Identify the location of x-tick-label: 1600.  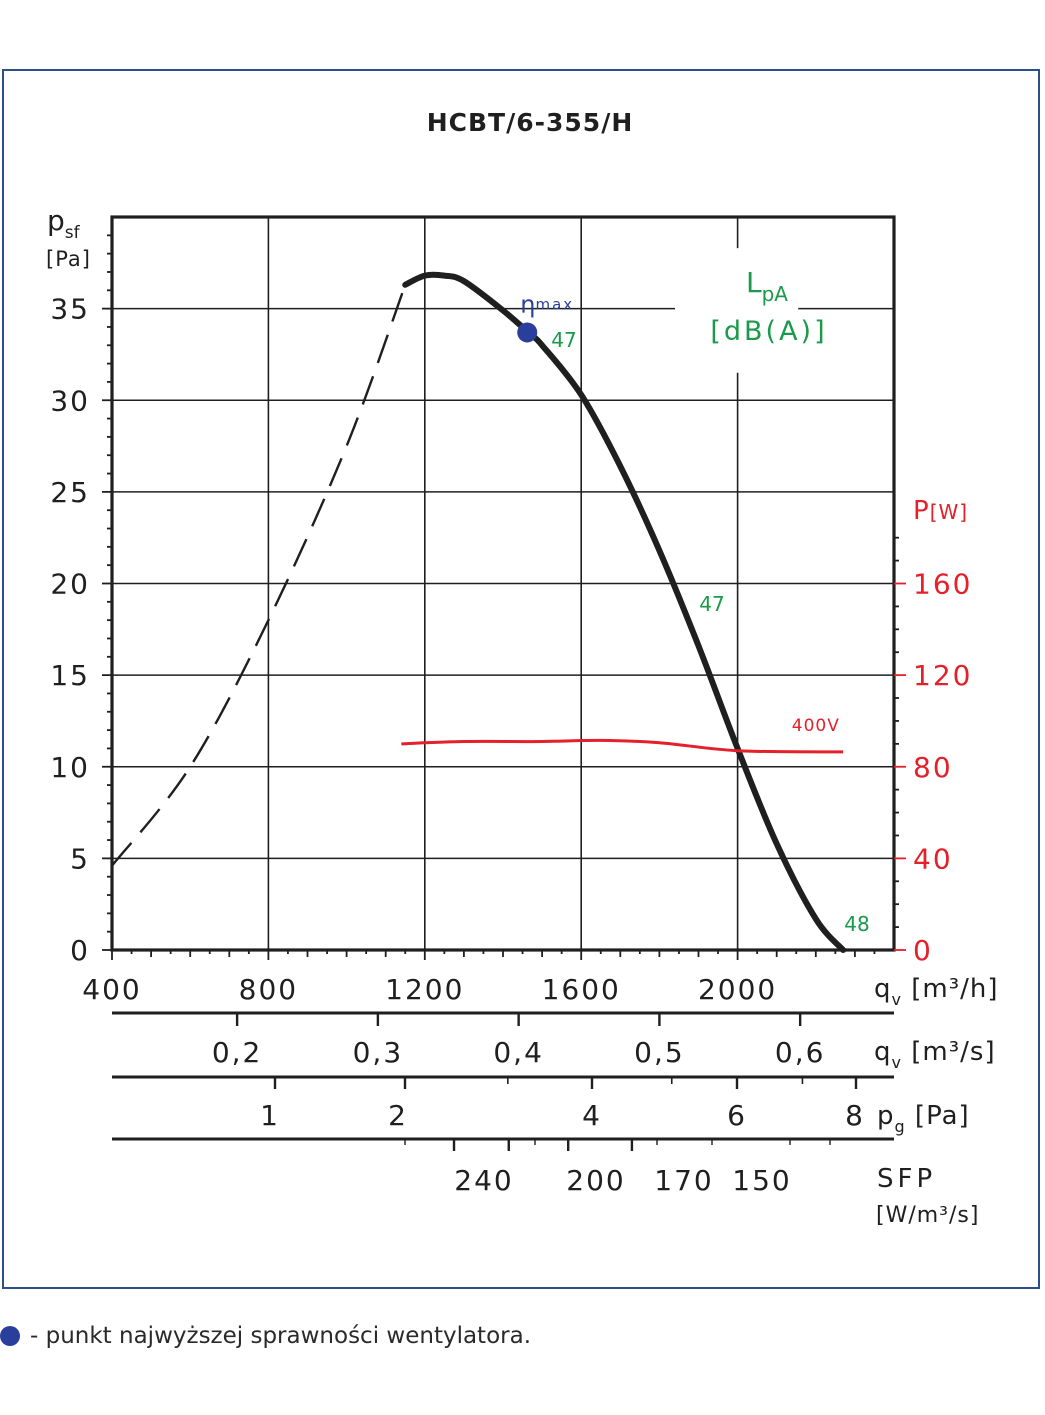
(581, 989).